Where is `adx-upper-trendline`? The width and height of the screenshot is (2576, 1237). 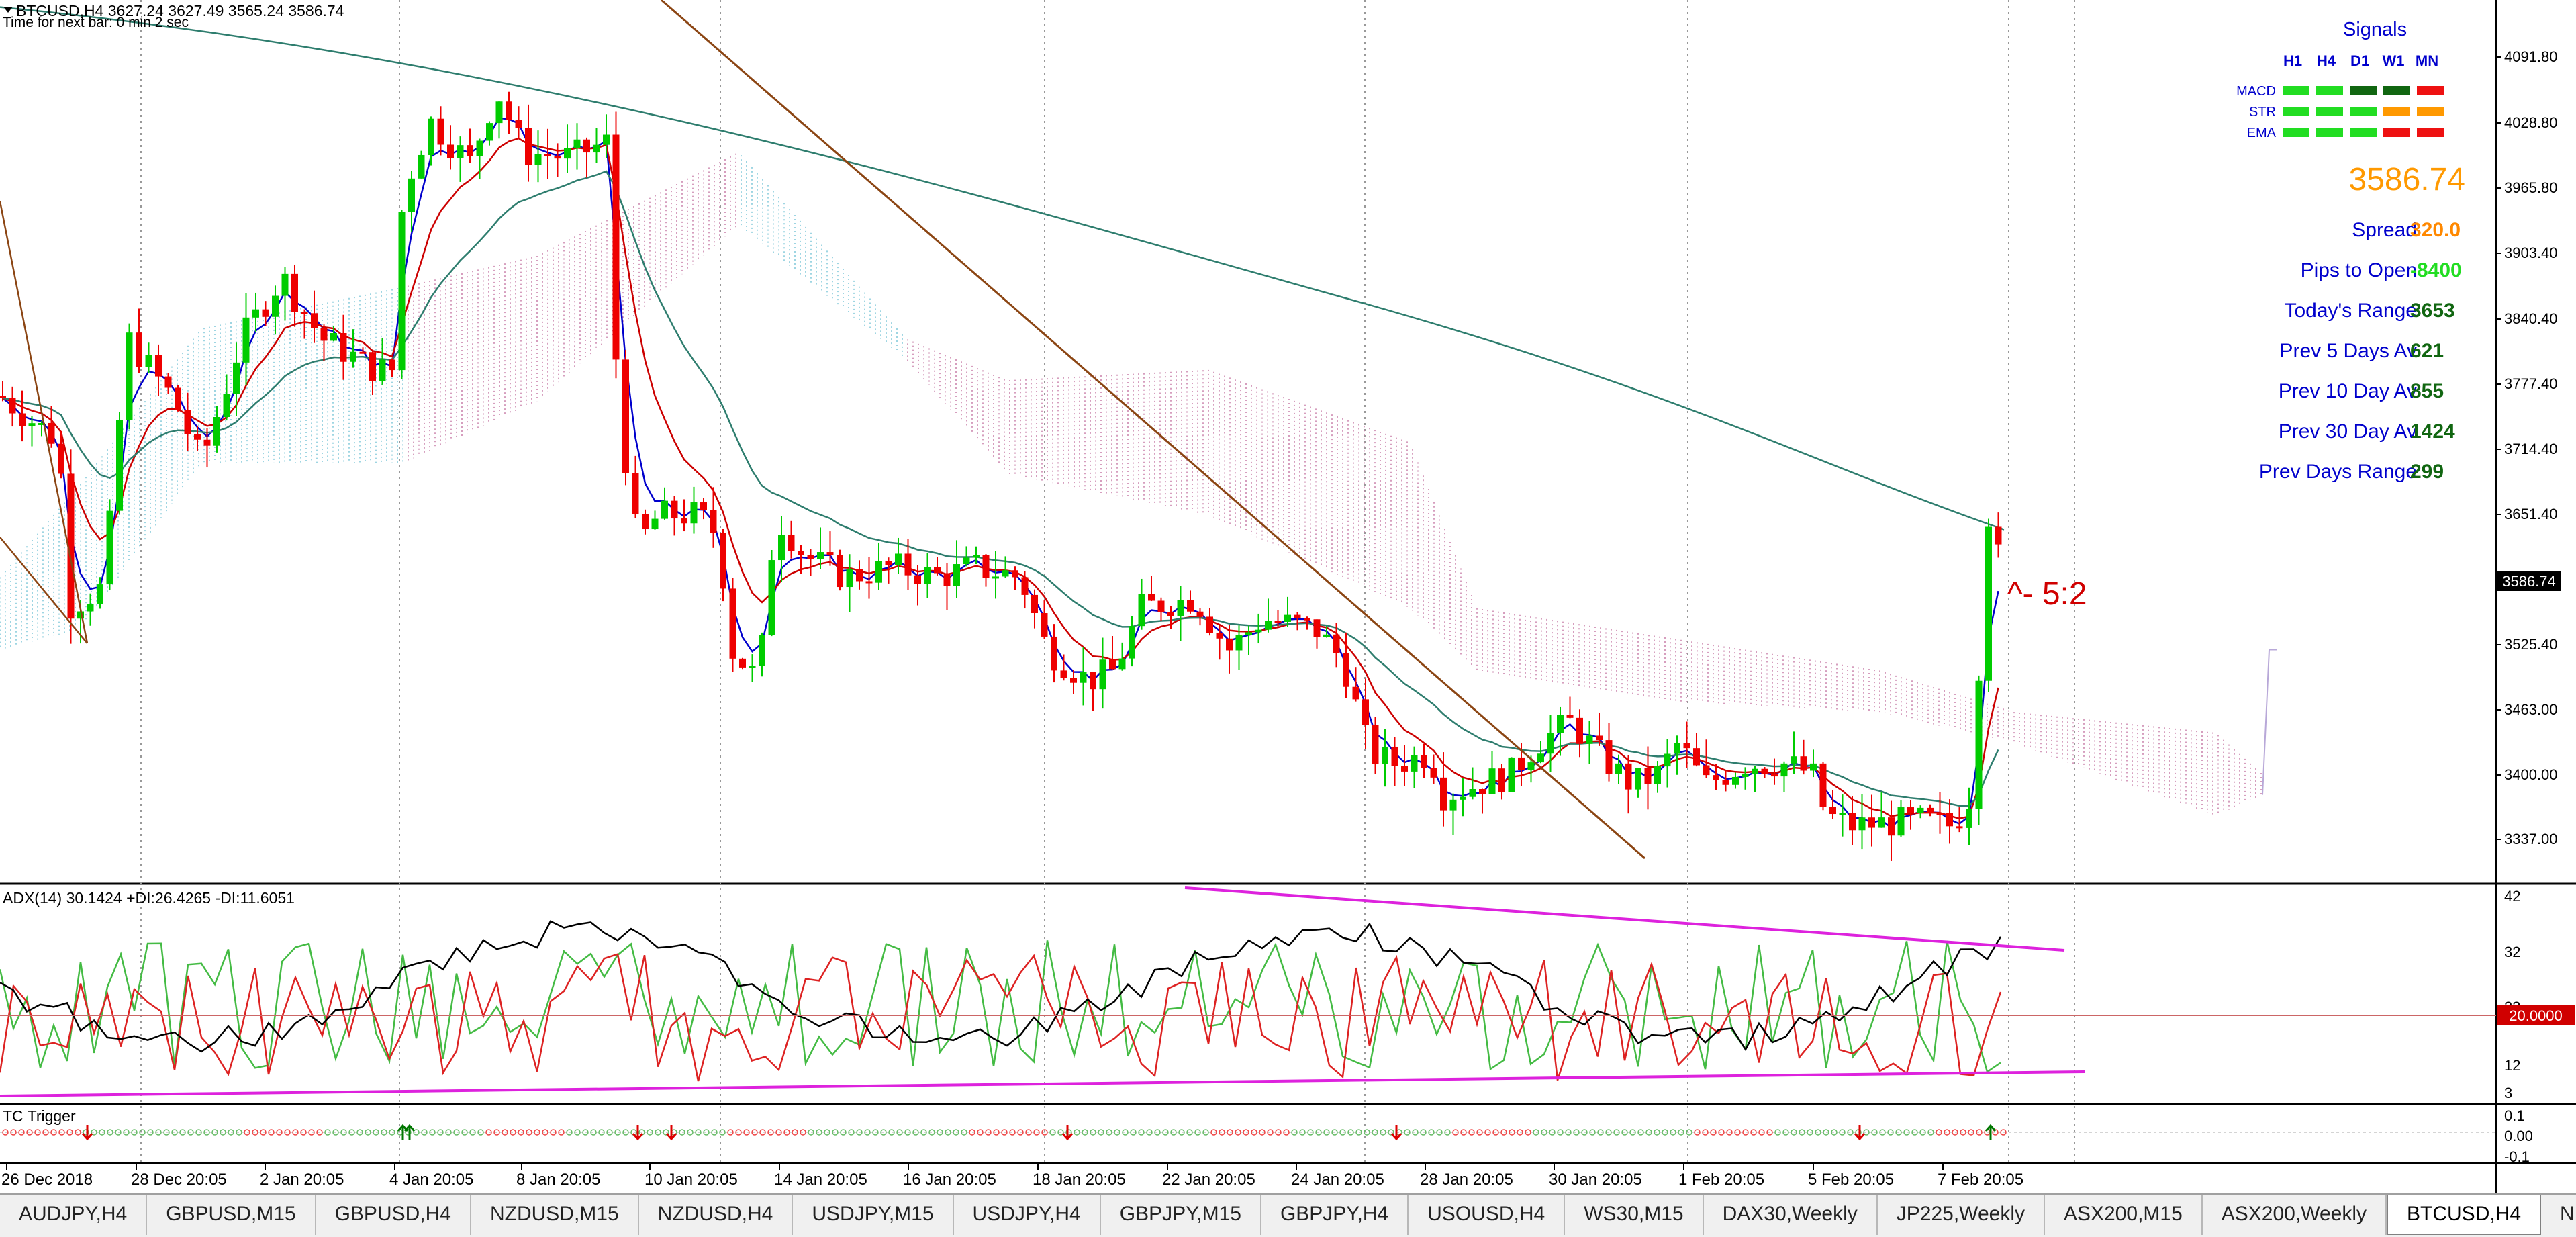
adx-upper-trendline is located at coordinates (1624, 919).